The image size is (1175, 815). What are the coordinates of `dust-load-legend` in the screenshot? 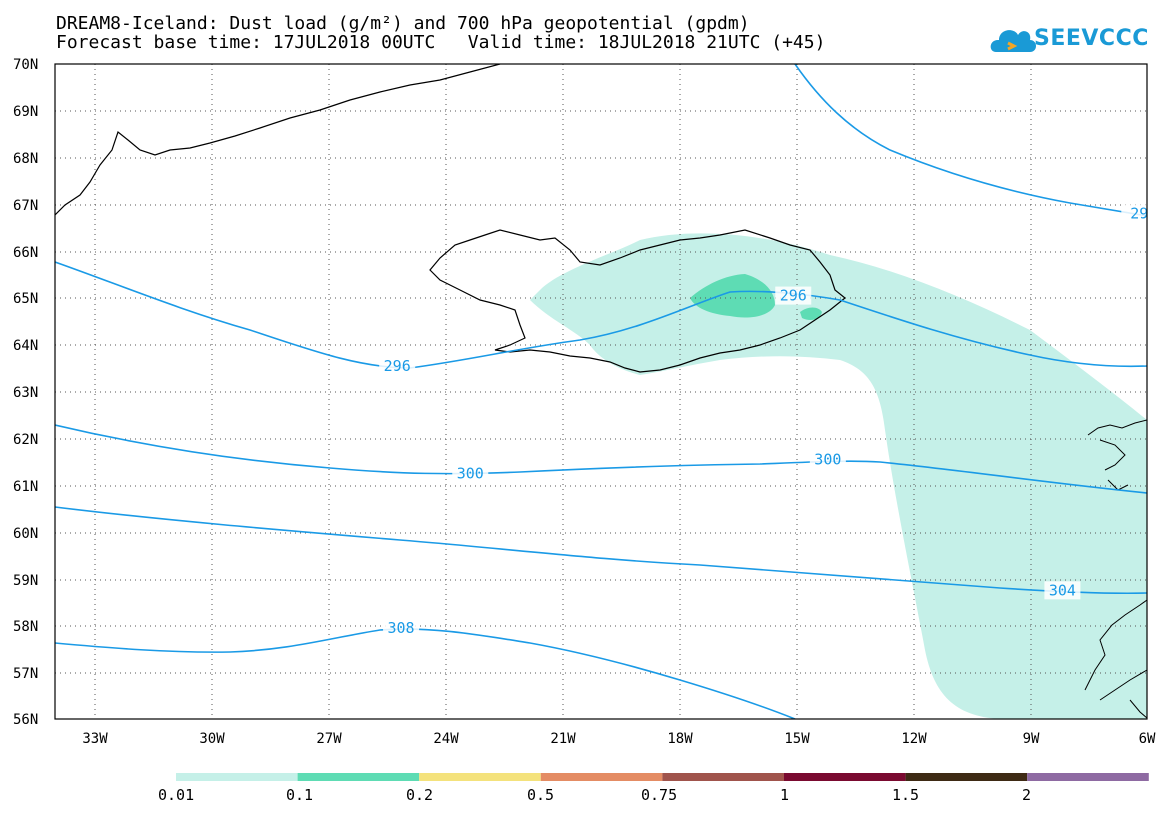 It's located at (662, 777).